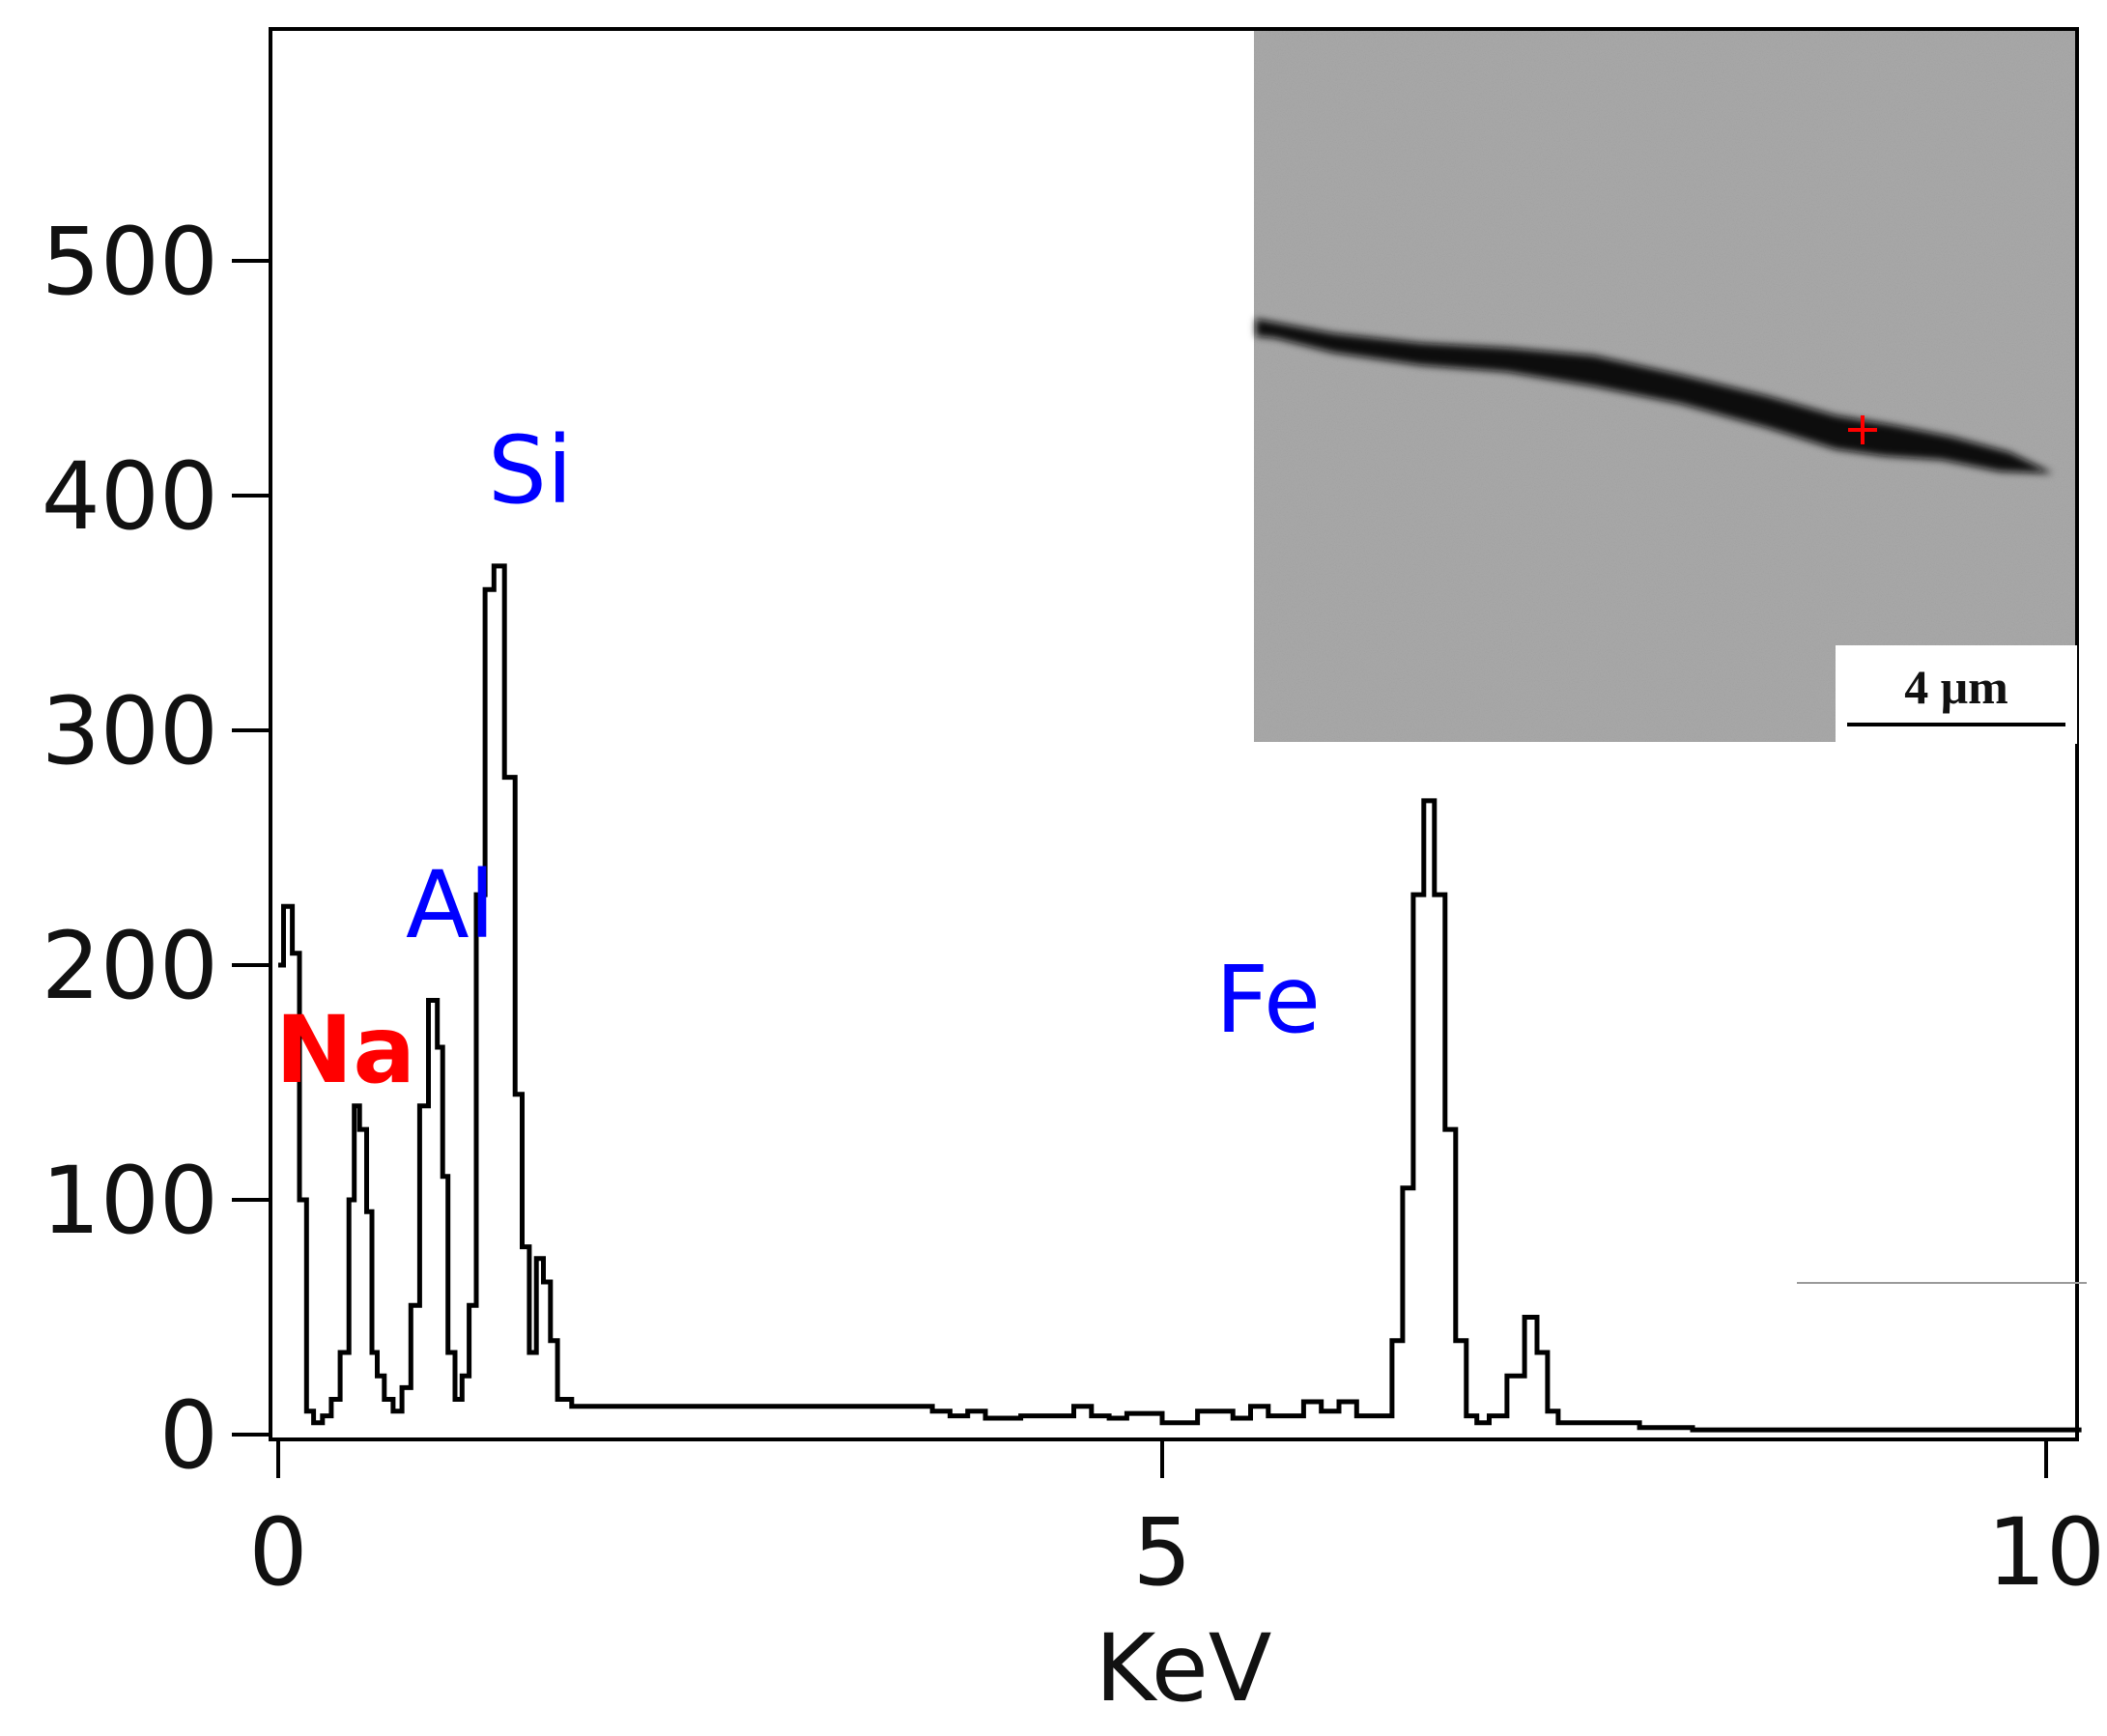 This screenshot has height=1736, width=2107. I want to click on x-tick-label: 10, so click(2046, 1552).